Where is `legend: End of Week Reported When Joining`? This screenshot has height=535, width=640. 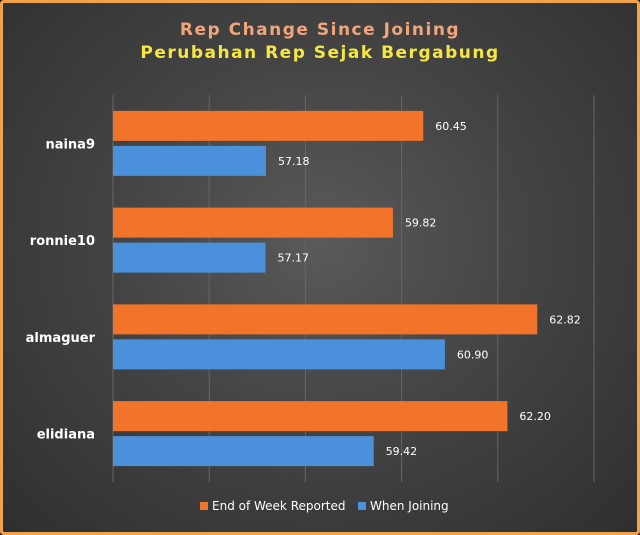
legend: End of Week Reported When Joining is located at coordinates (324, 506).